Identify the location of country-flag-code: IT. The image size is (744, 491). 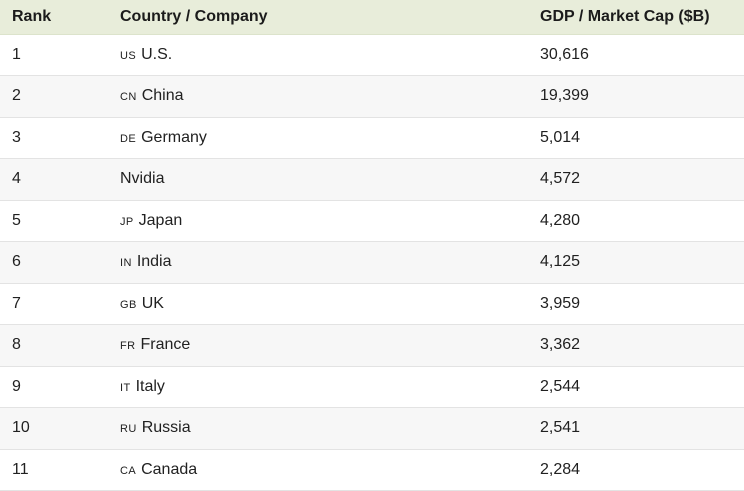
(125, 387).